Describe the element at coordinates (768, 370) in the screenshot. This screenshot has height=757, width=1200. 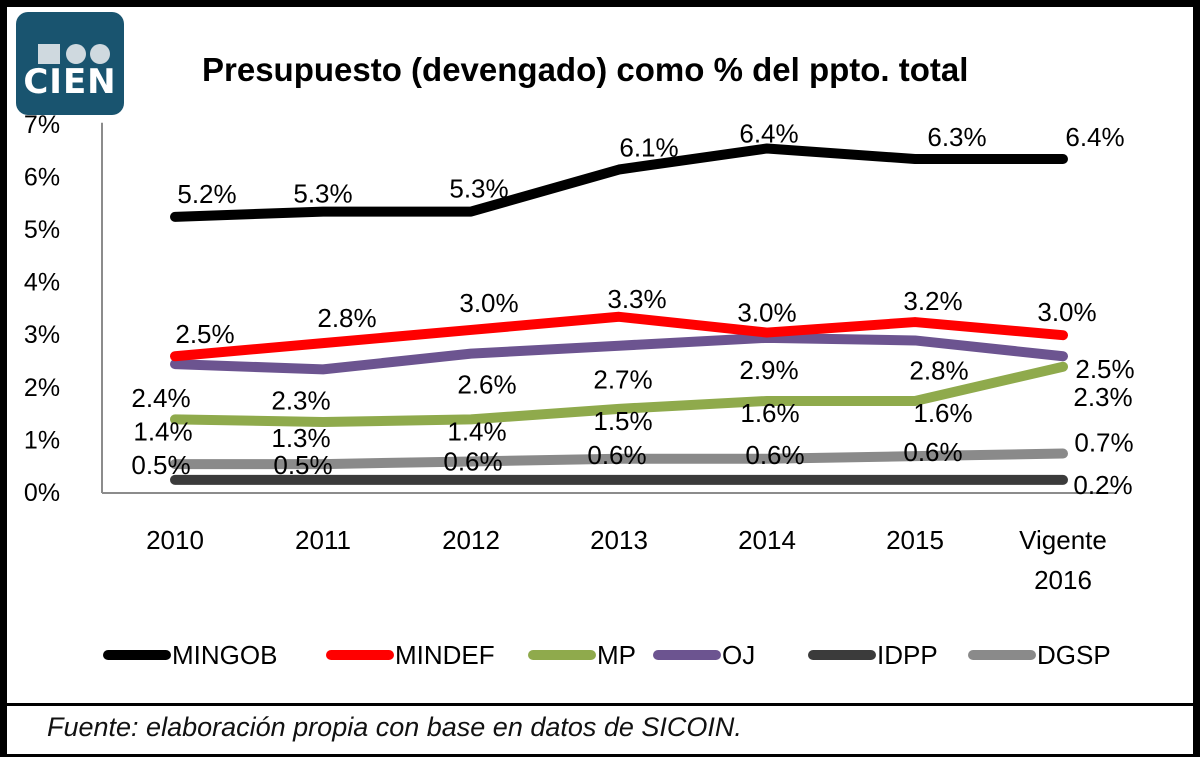
I see `data-label-oj: 2.9%` at that location.